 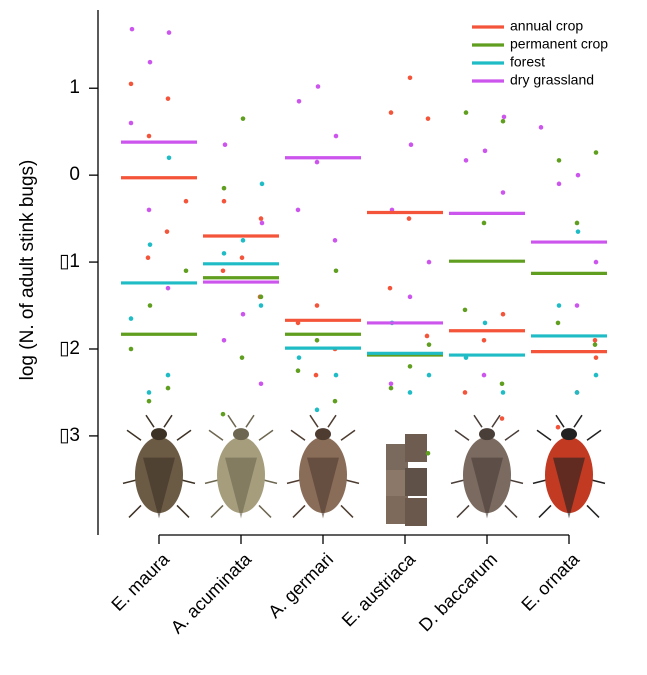 I want to click on legend-label: annual crop, so click(x=546, y=26).